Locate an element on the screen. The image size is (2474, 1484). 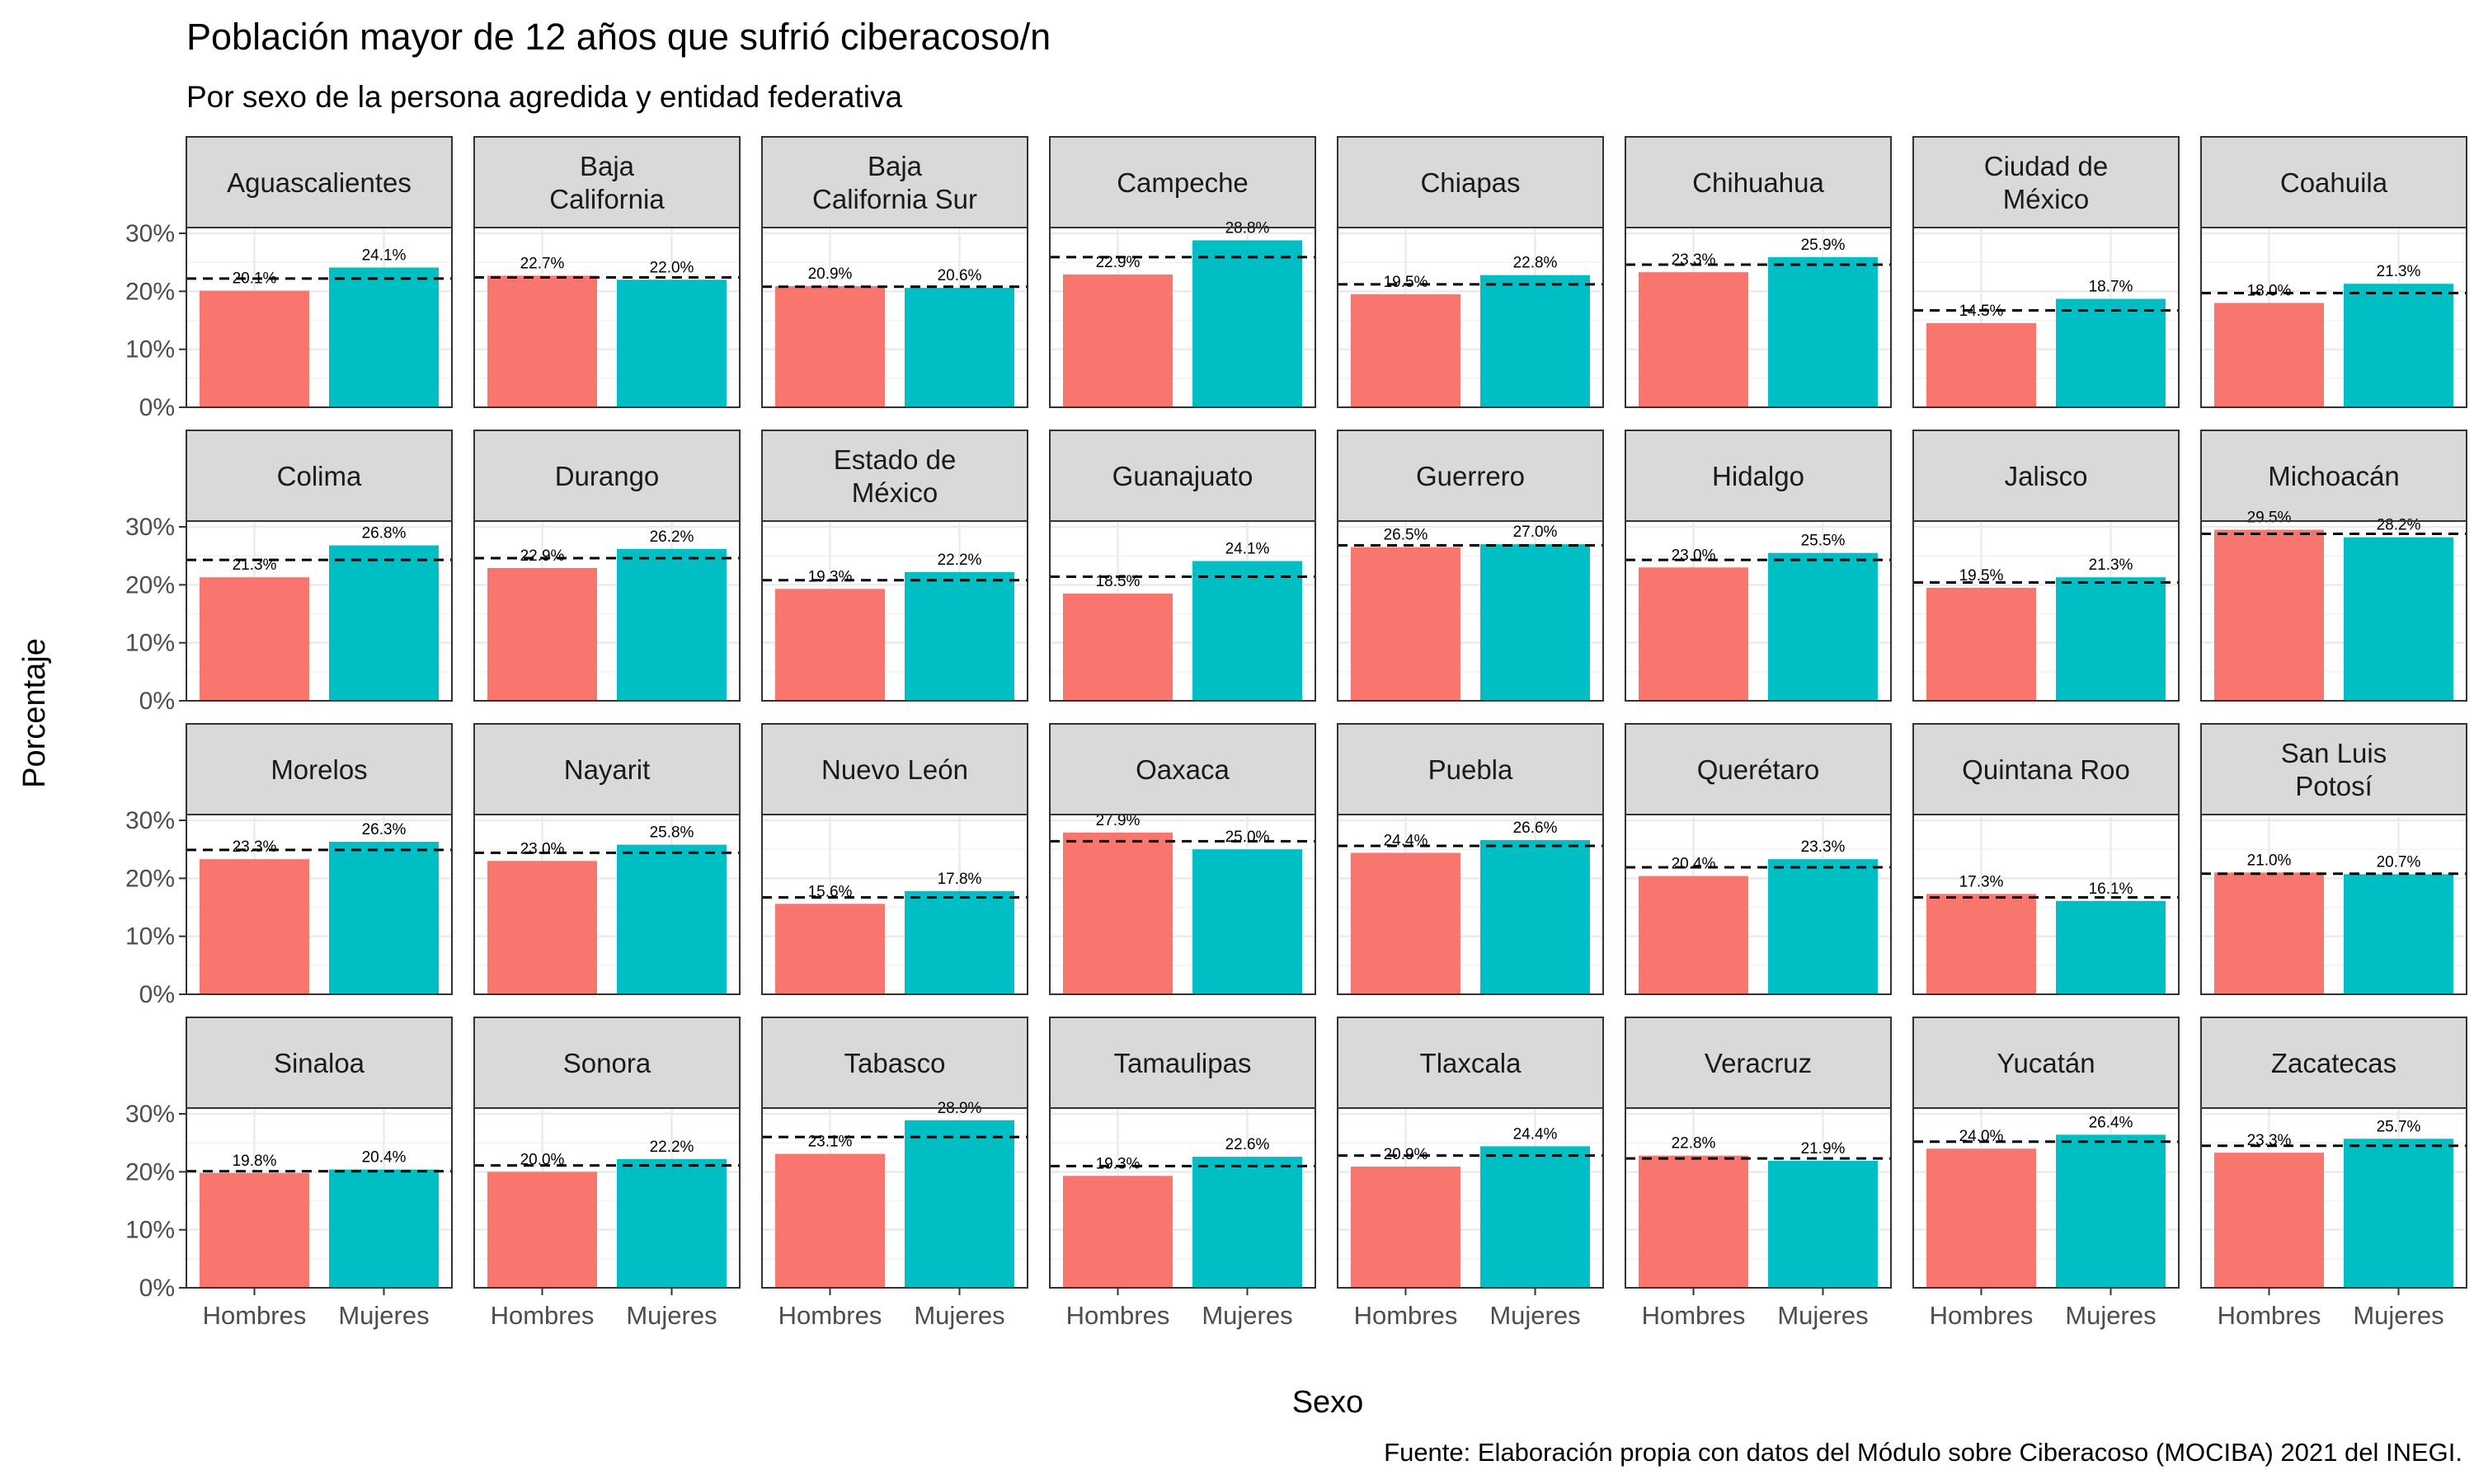
facet-panel: Oaxaca 27.9% 25.0% is located at coordinates (1182, 860).